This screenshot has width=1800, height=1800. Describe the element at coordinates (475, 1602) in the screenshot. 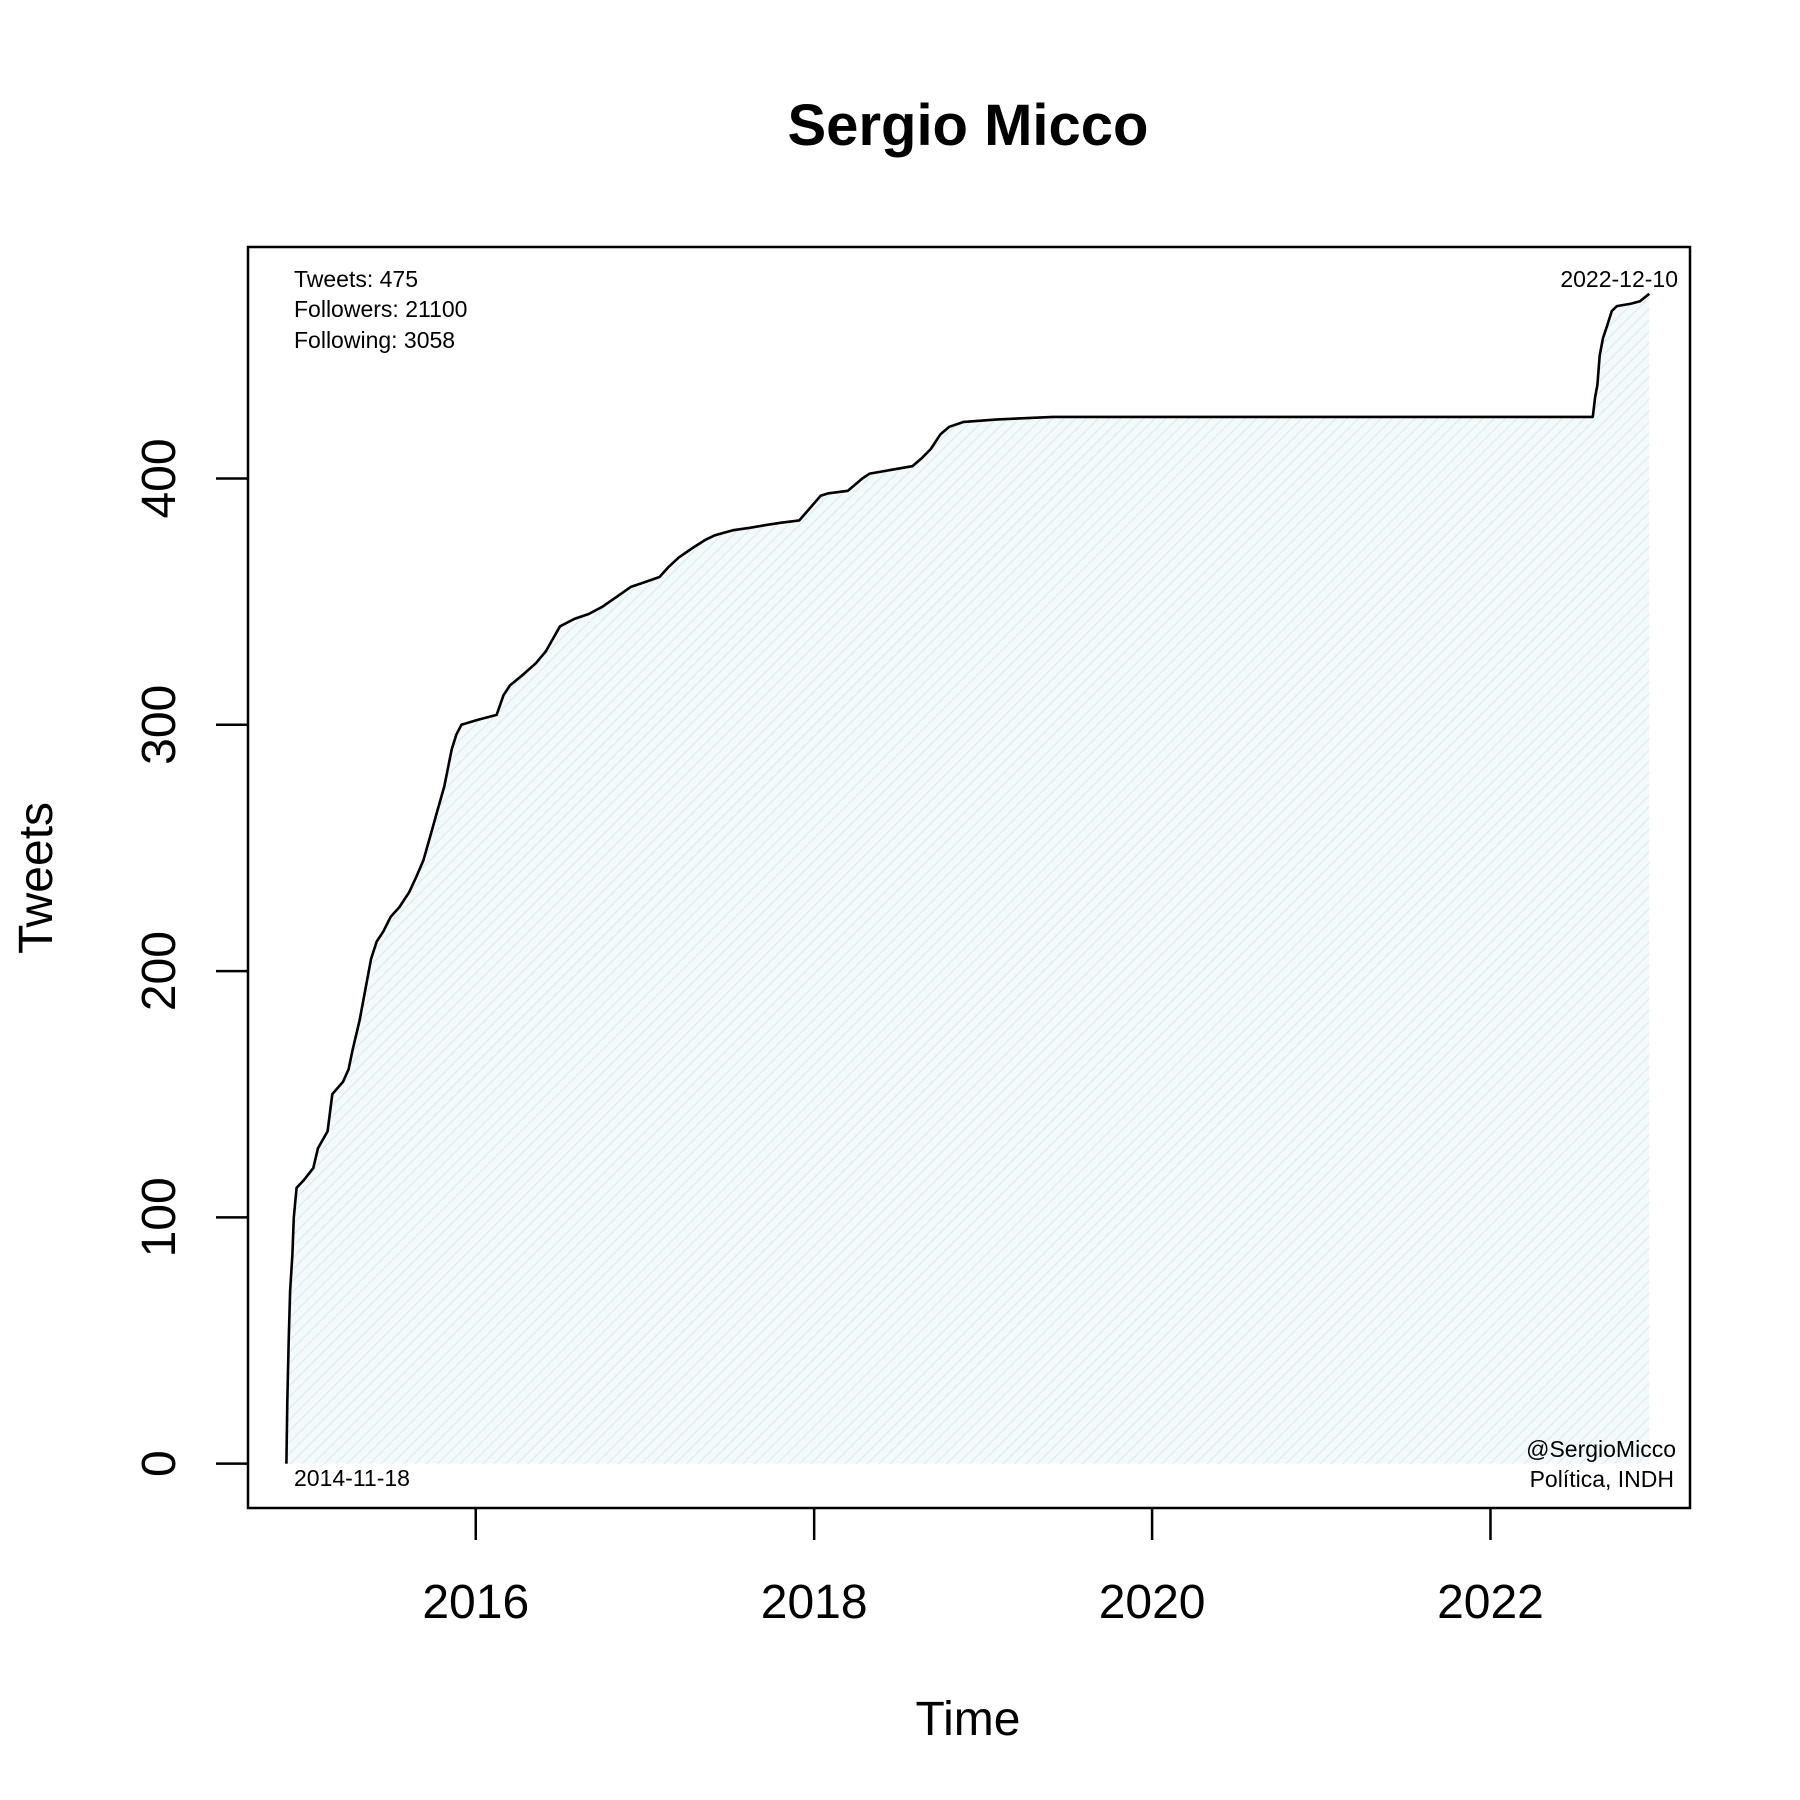

I see `x-tick-label: 2016` at that location.